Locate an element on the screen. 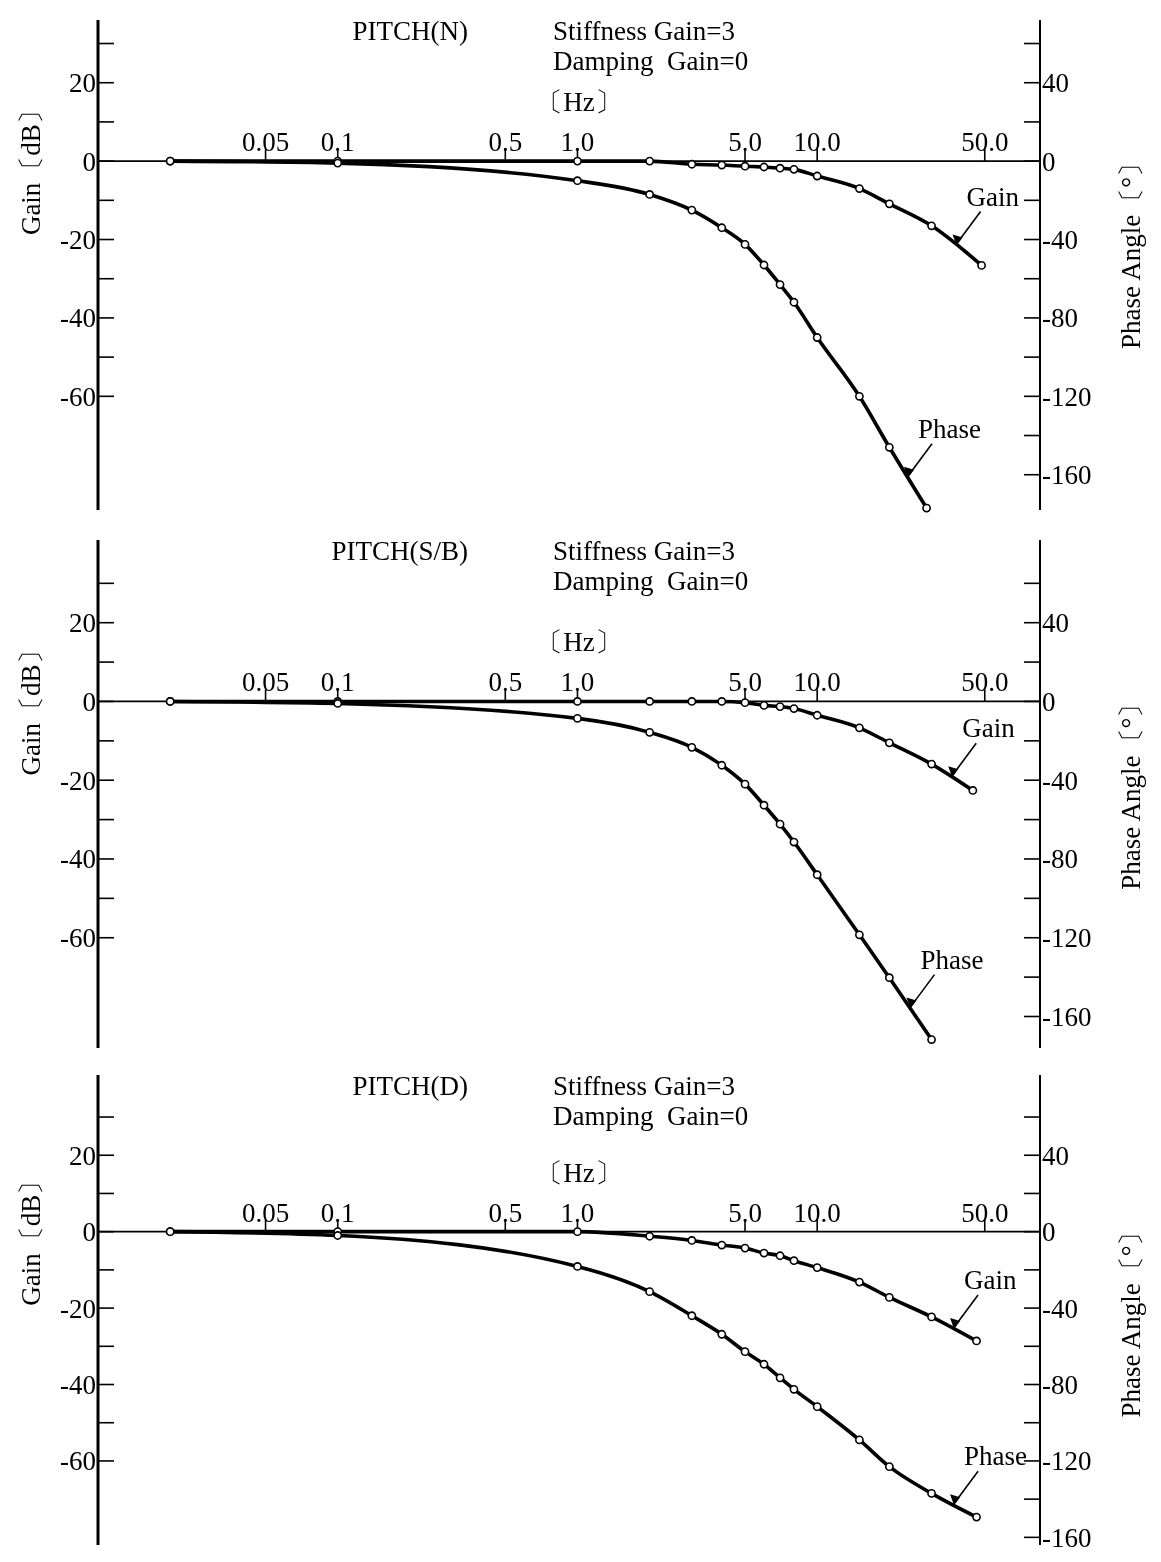 The height and width of the screenshot is (1562, 1161). chart-title: PITCH(N) is located at coordinates (410, 31).